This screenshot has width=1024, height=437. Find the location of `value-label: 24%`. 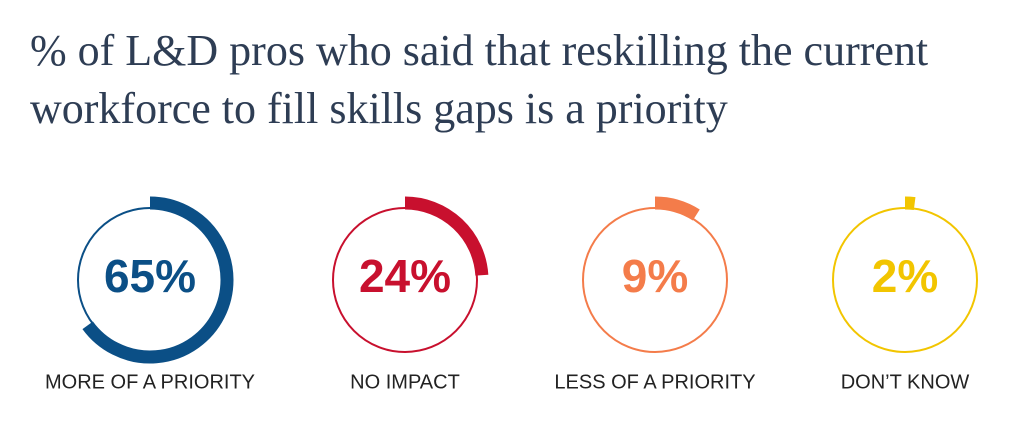

value-label: 24% is located at coordinates (405, 276).